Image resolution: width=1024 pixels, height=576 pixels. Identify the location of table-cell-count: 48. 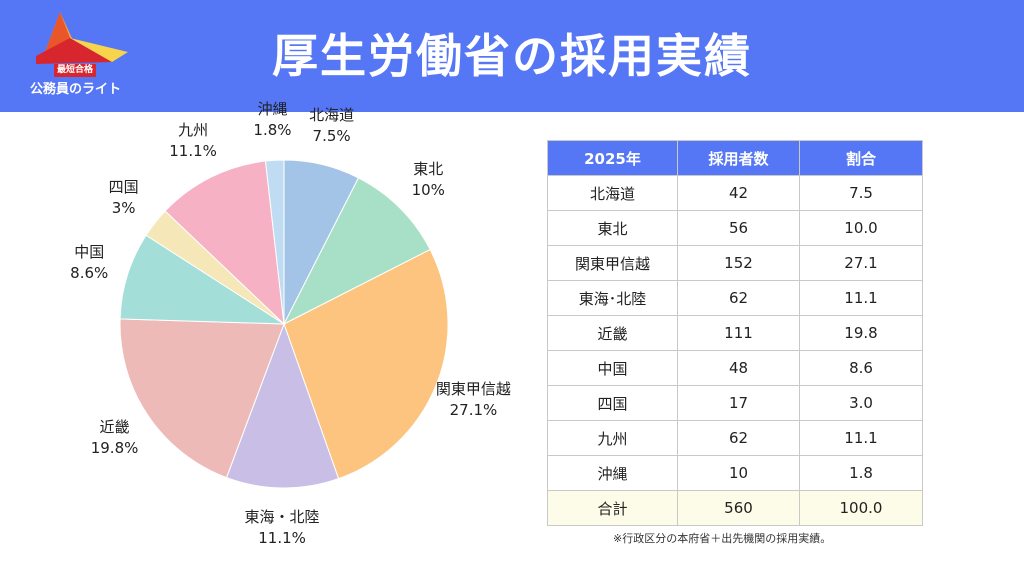
(738, 368).